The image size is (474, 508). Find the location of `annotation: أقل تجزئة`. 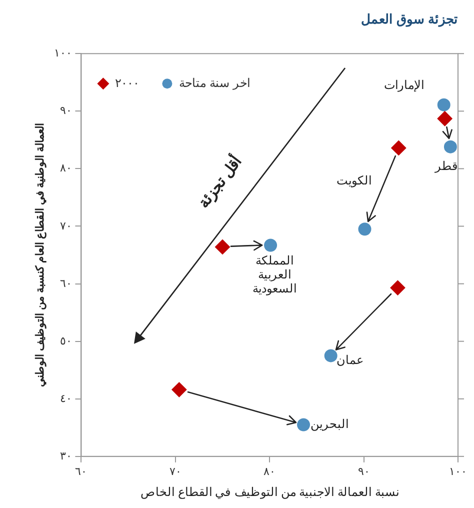

annotation: أقل تجزئة is located at coordinates (219, 181).